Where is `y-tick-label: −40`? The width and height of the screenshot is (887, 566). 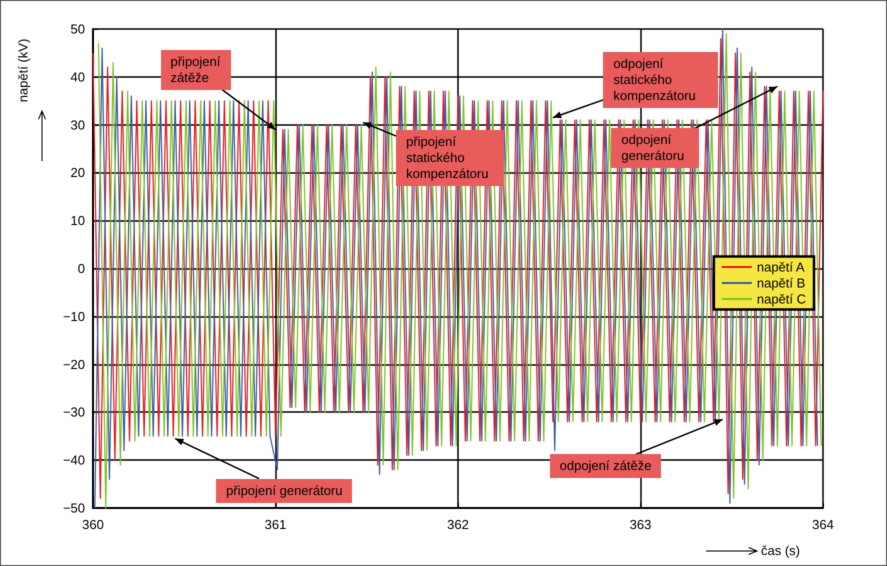
y-tick-label: −40 is located at coordinates (73, 460).